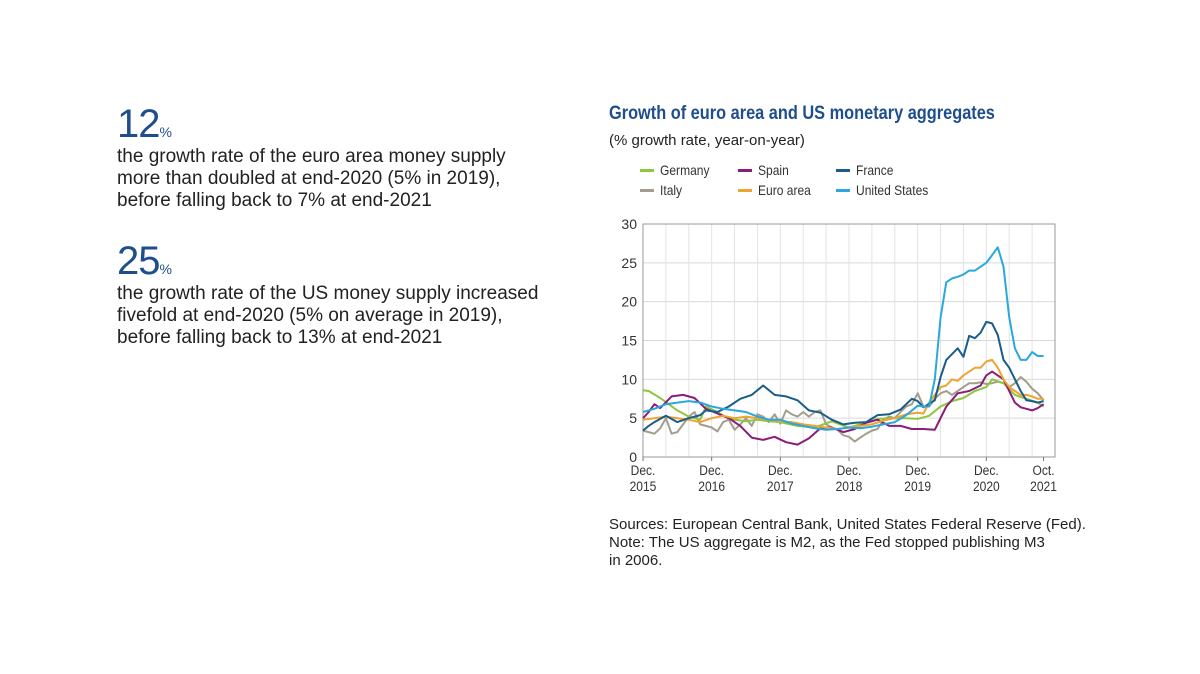 This screenshot has width=1200, height=674. Describe the element at coordinates (1044, 470) in the screenshot. I see `x-tick-label: Oct.` at that location.